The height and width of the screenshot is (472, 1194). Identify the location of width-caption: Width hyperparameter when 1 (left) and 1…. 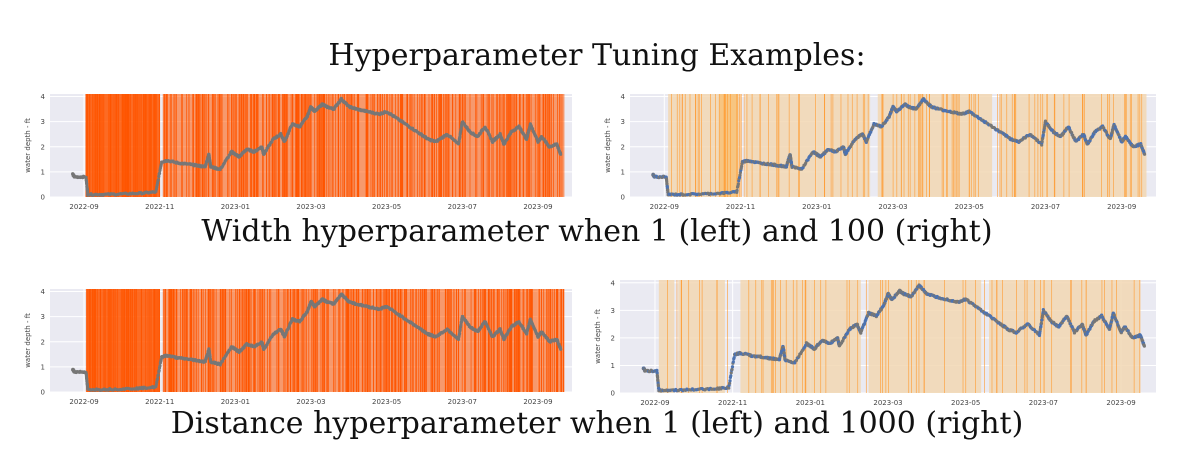
(597, 231).